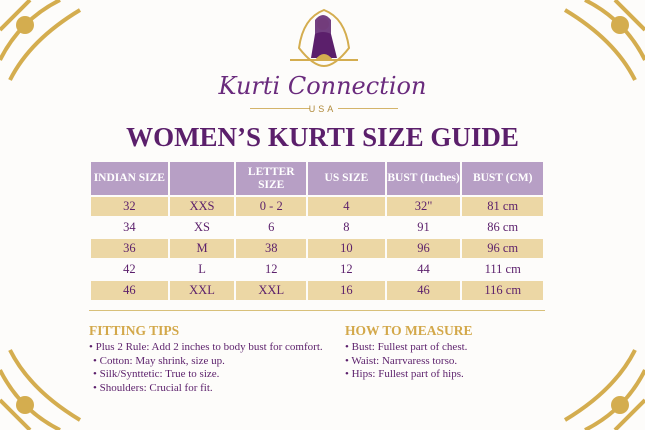 The image size is (645, 430). Describe the element at coordinates (202, 269) in the screenshot. I see `table-cell: L` at that location.